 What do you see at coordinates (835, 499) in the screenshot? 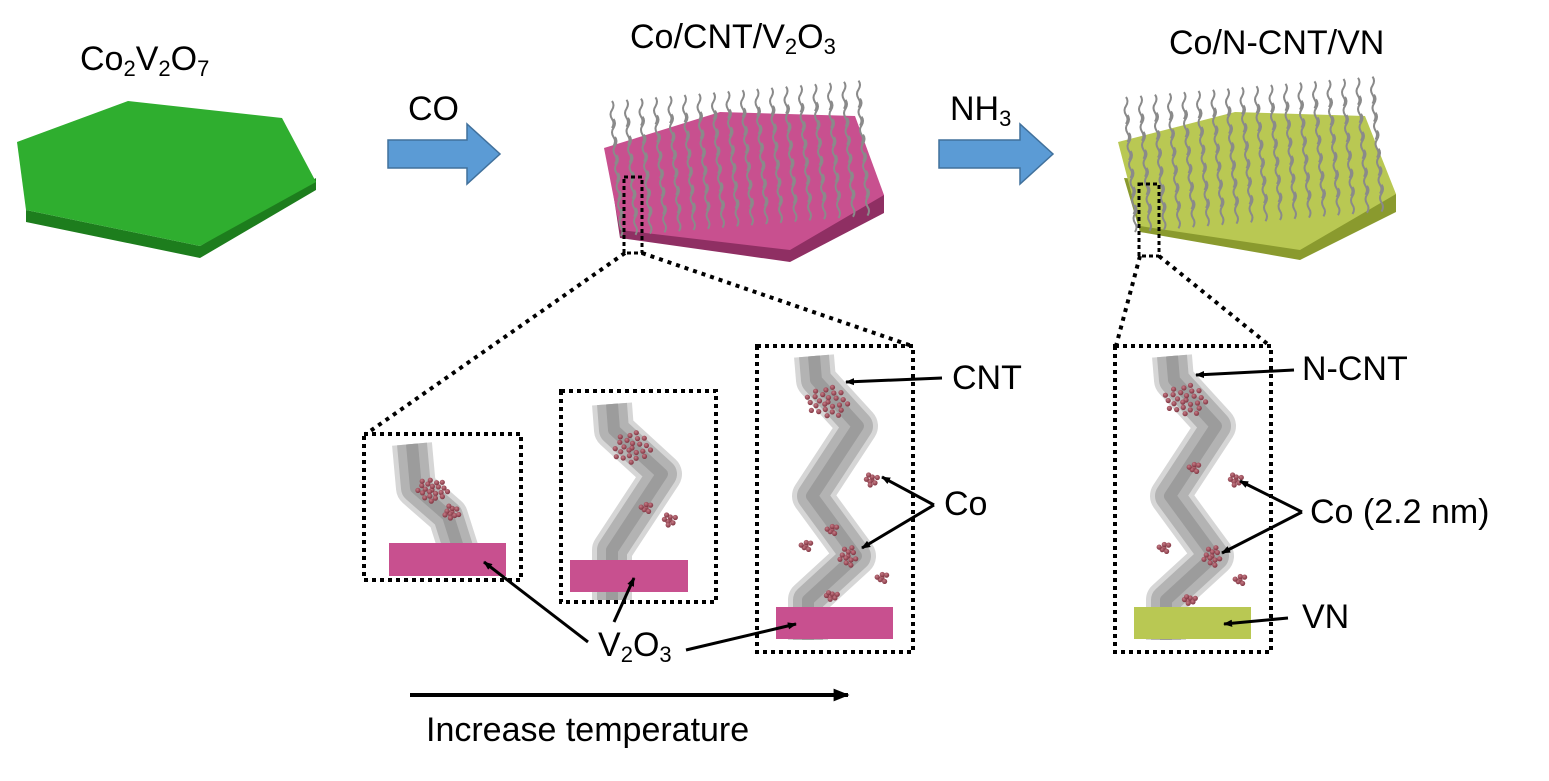
I see `zoom-box-high-temp` at bounding box center [835, 499].